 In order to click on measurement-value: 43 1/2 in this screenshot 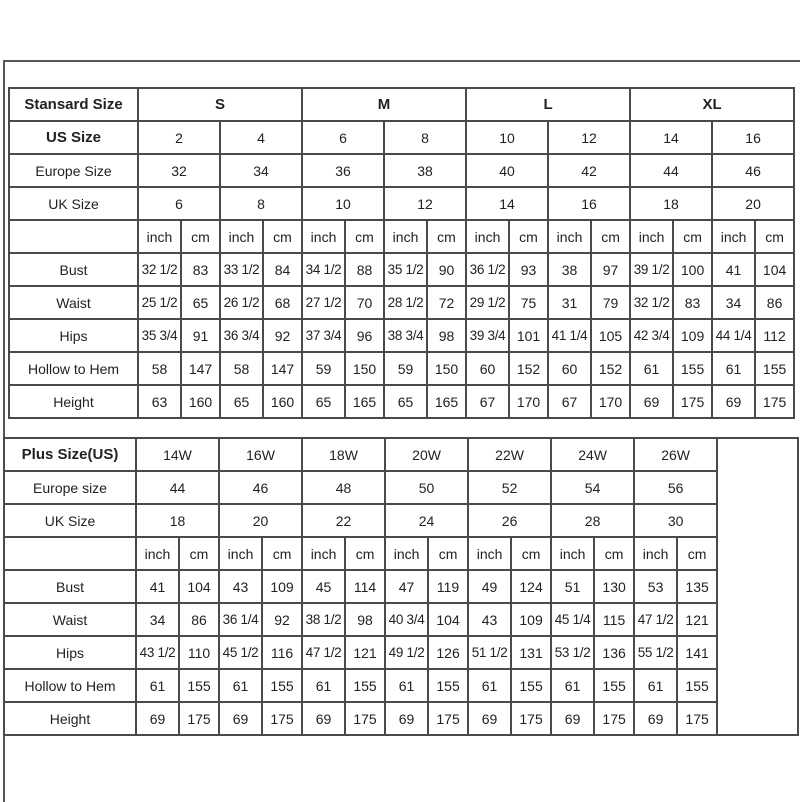, I will do `click(157, 652)`.